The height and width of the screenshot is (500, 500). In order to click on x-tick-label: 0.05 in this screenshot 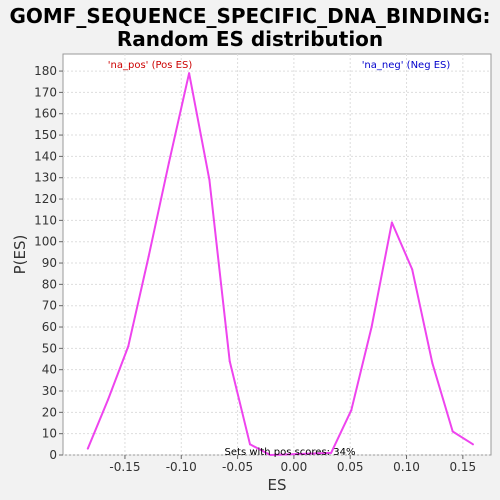, I will do `click(350, 467)`.